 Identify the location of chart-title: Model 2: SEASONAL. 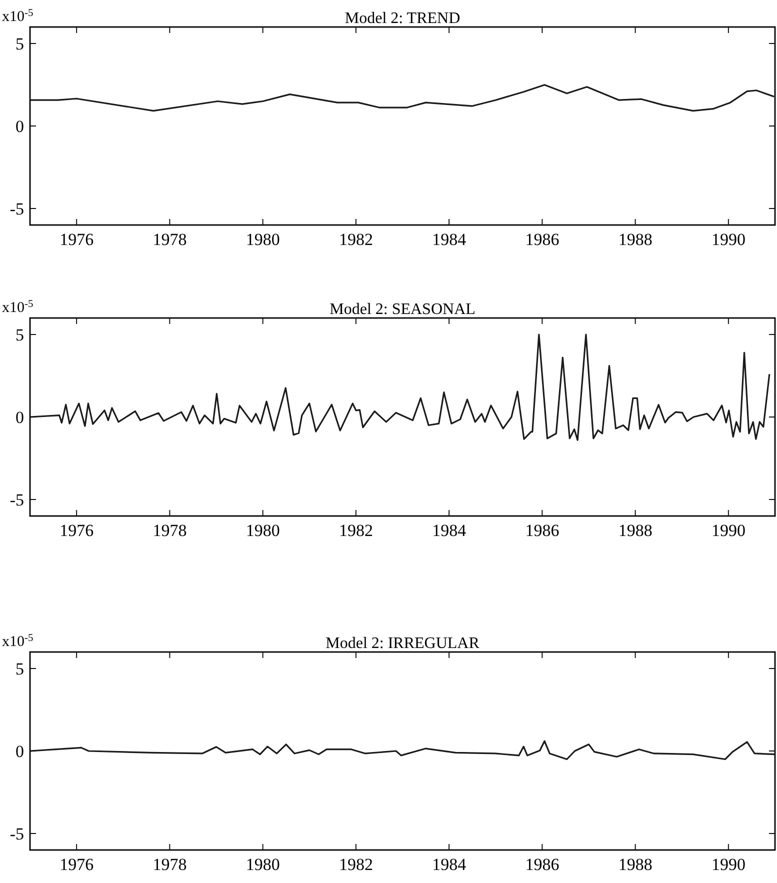
(403, 309).